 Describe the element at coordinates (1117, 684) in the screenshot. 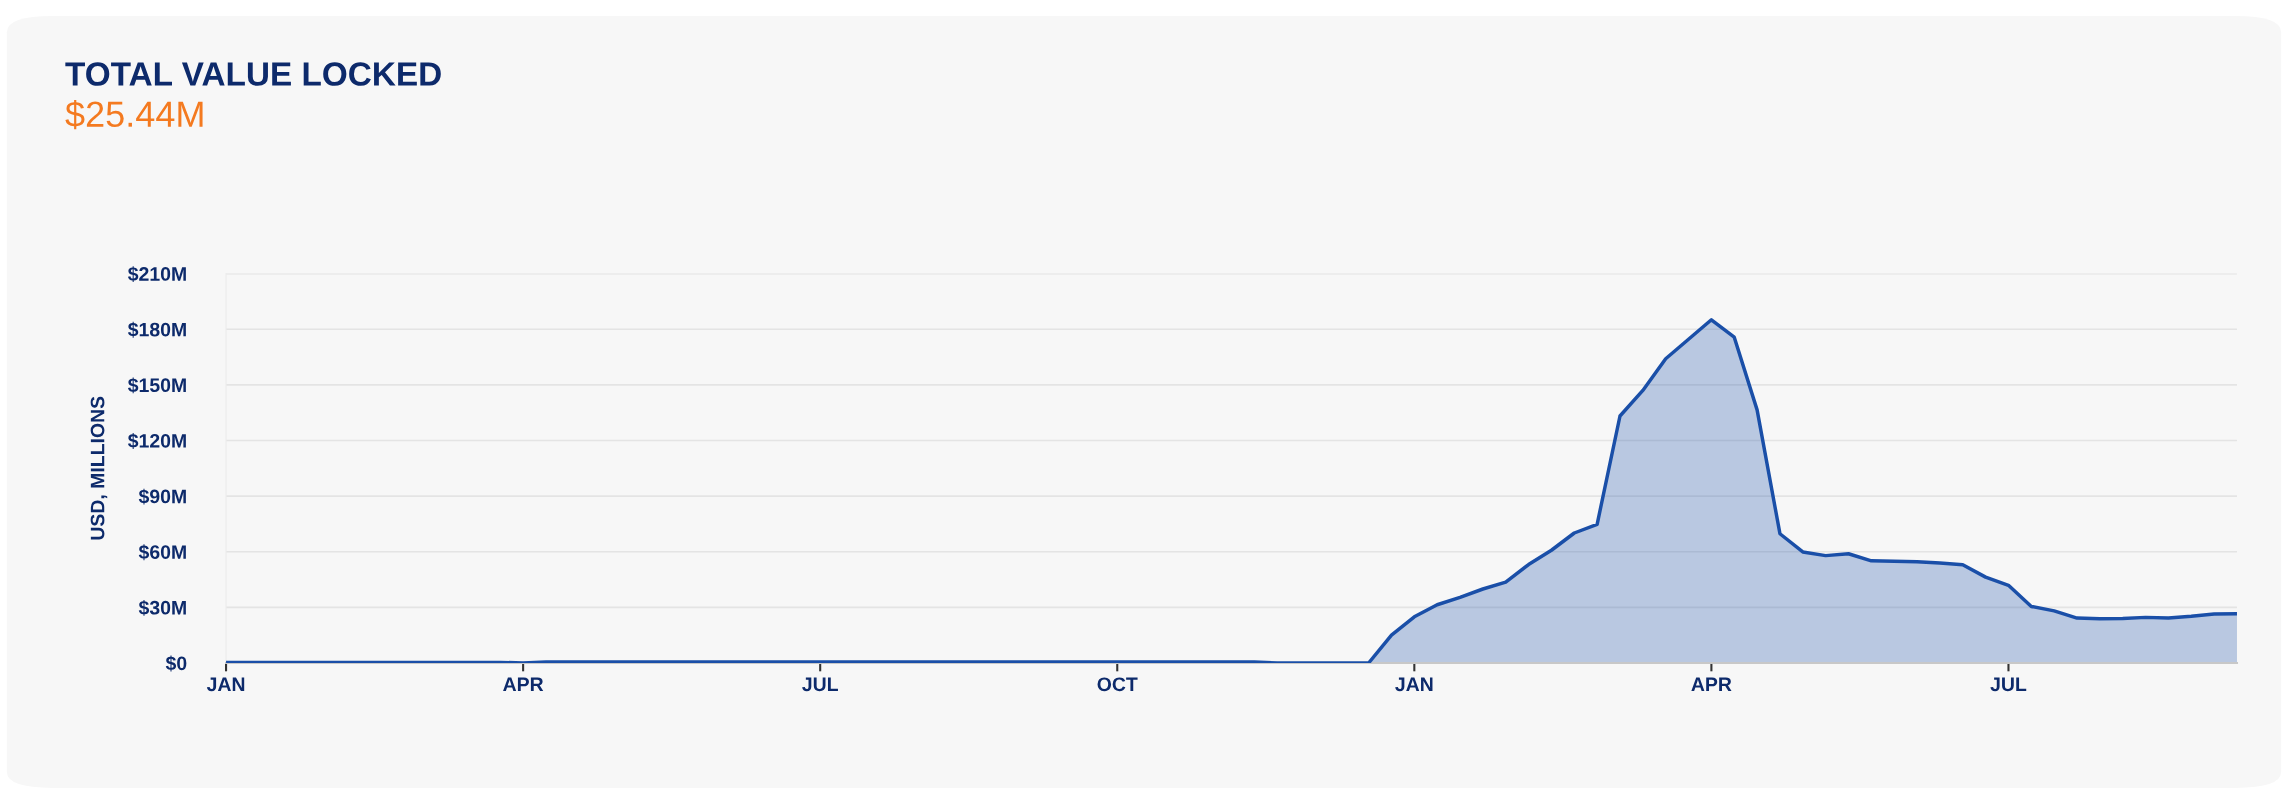

I see `x-tick-label: OCT` at that location.